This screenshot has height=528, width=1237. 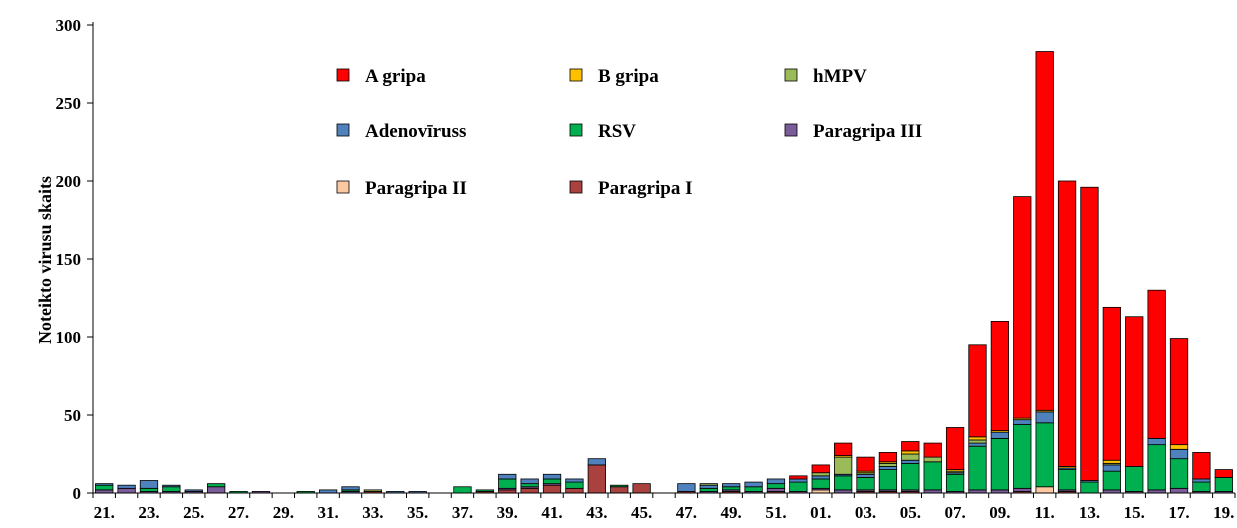 I want to click on x-tick-label: 09., so click(x=999, y=512).